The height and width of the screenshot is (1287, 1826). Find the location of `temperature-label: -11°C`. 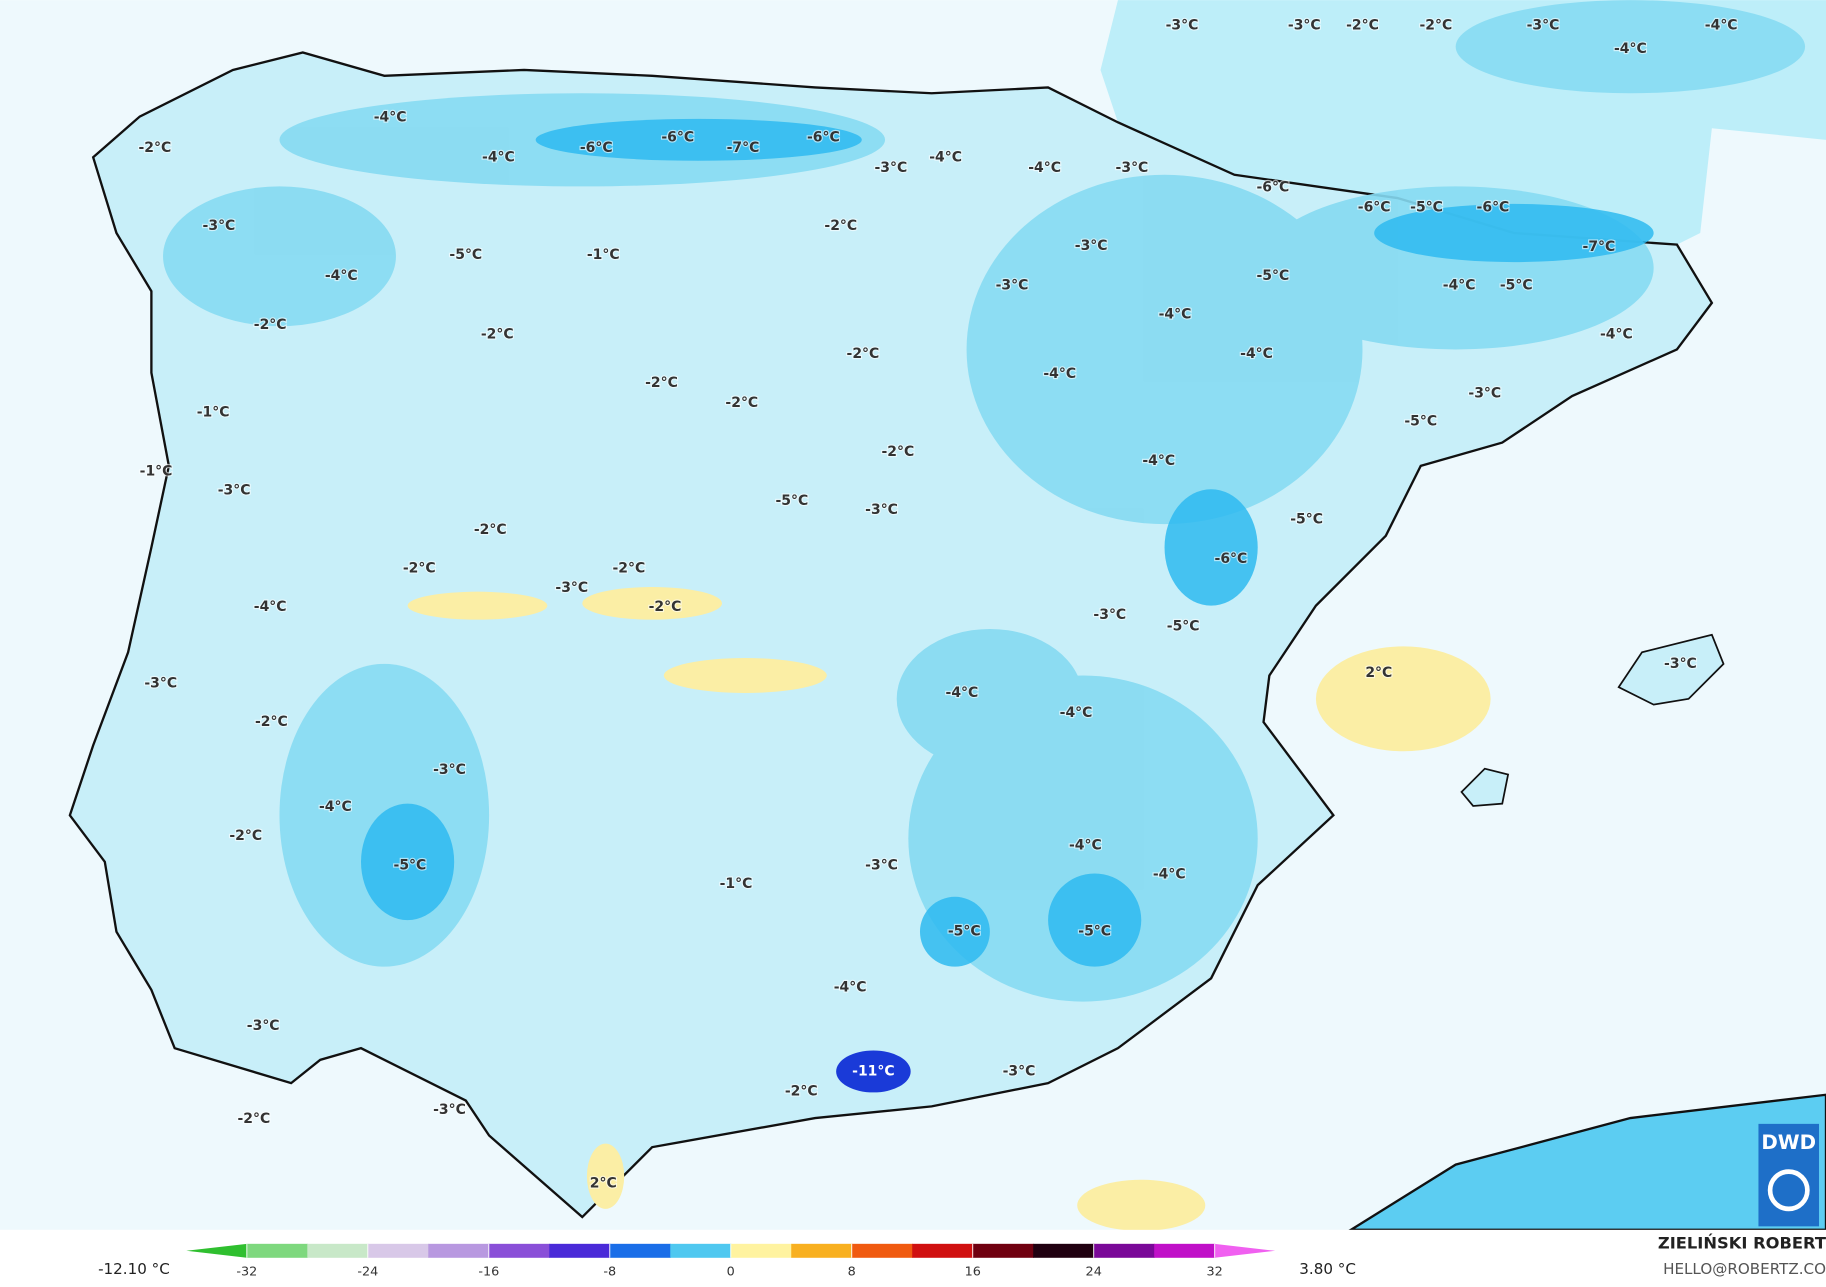

temperature-label: -11°C is located at coordinates (873, 1071).